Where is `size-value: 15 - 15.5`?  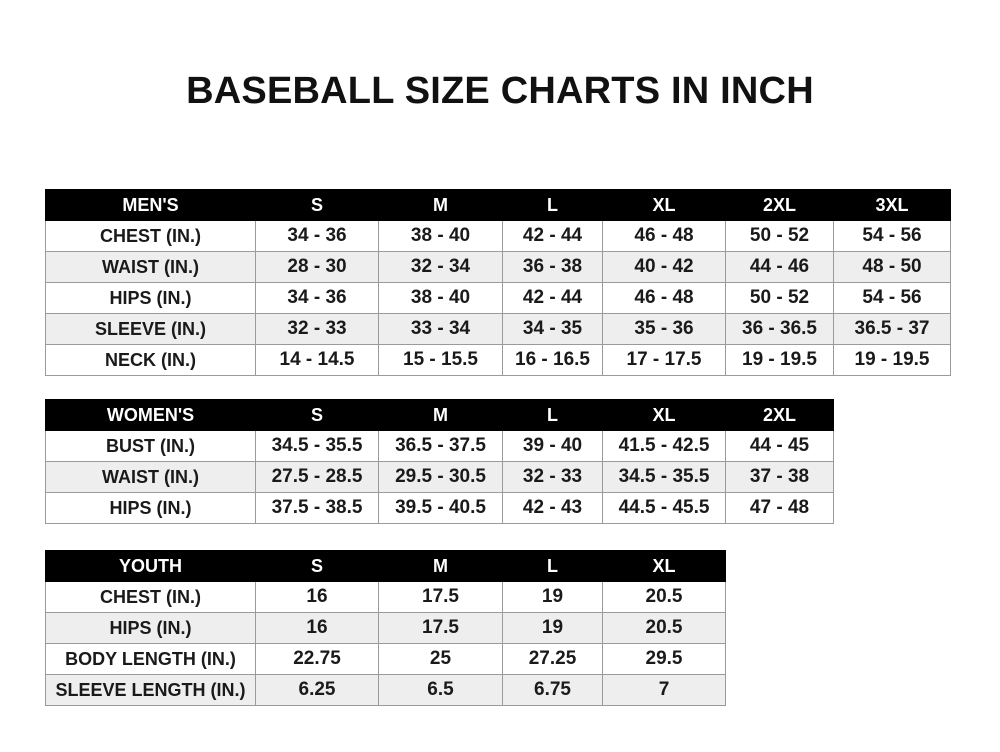 size-value: 15 - 15.5 is located at coordinates (440, 360).